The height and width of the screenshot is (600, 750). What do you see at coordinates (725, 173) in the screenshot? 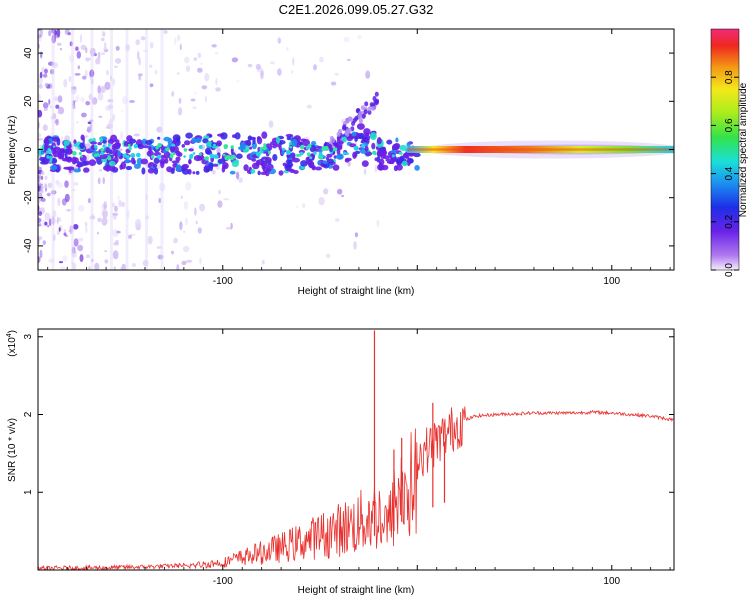
I see `colorbar-ticks: 0.0 0.2 0.4 0.6 0.8` at bounding box center [725, 173].